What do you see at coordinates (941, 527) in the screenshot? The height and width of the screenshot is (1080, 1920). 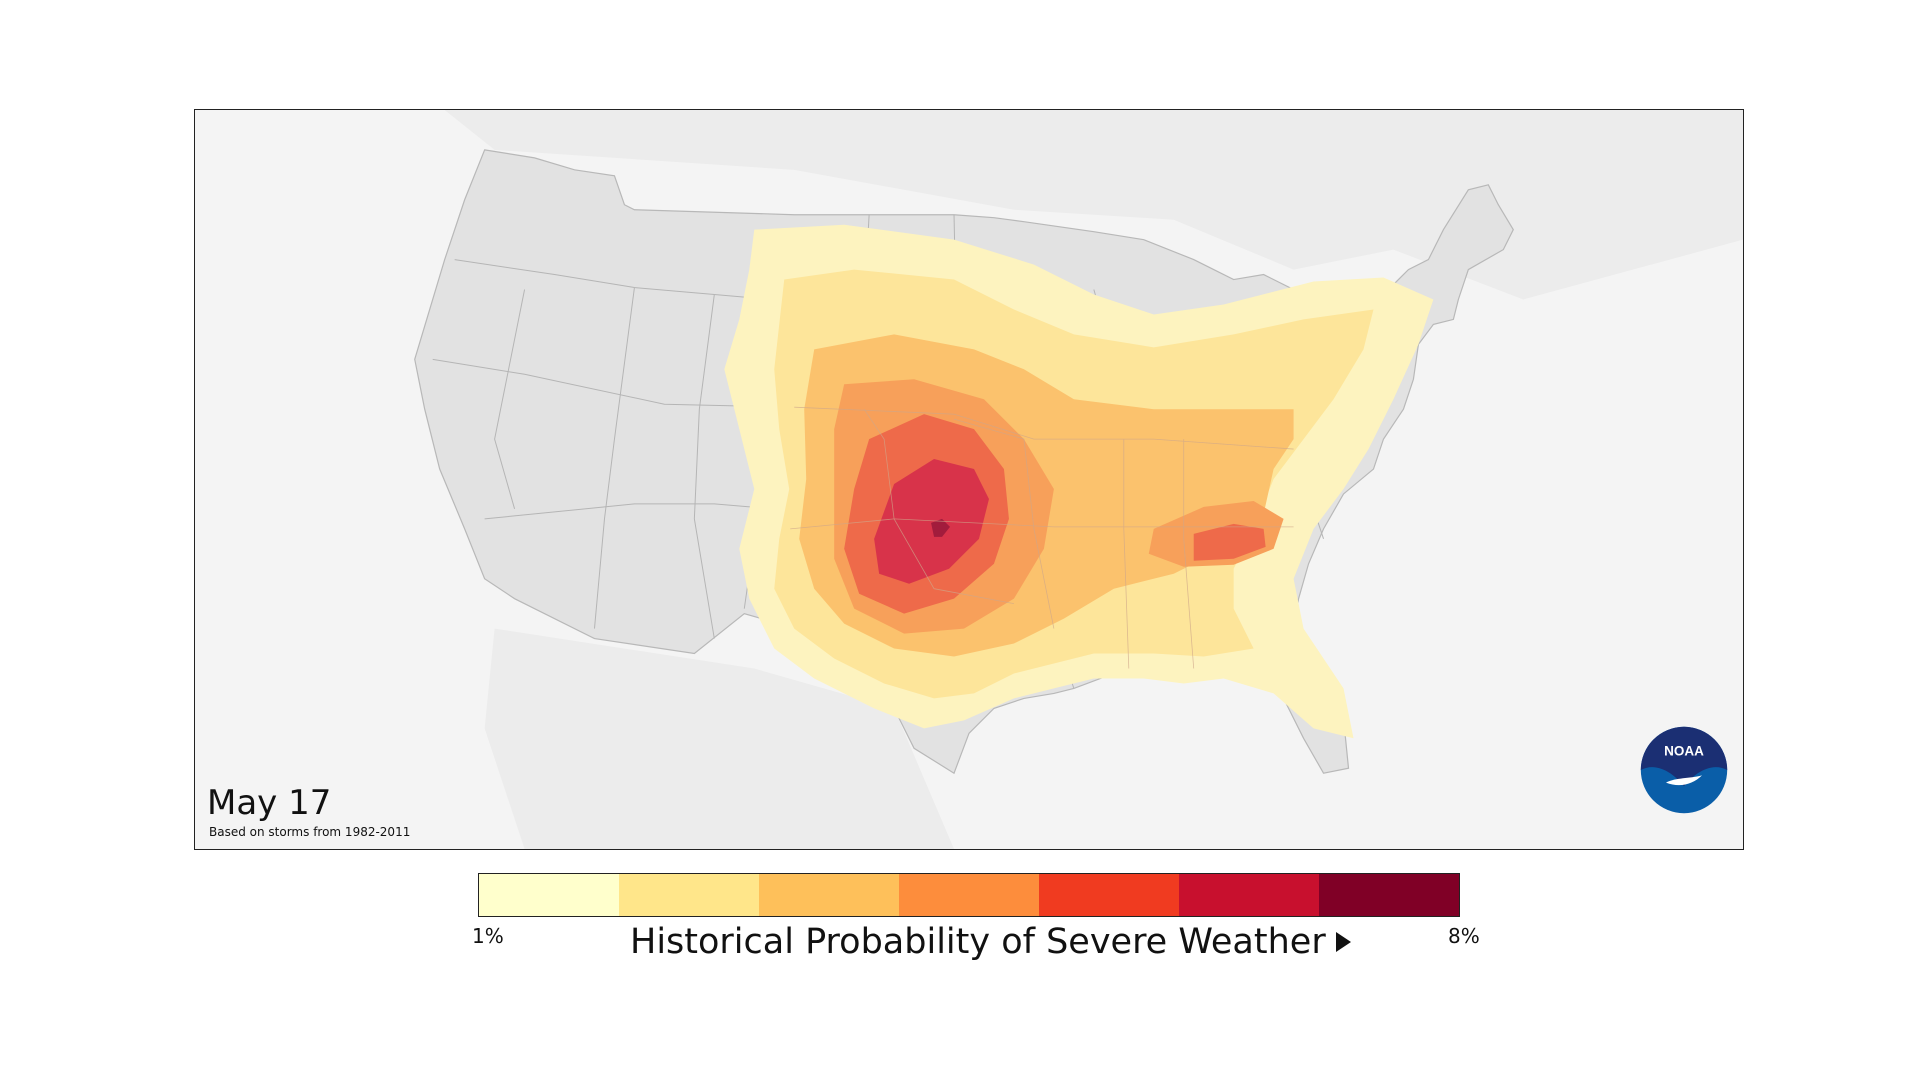 I see `contour-7pct` at bounding box center [941, 527].